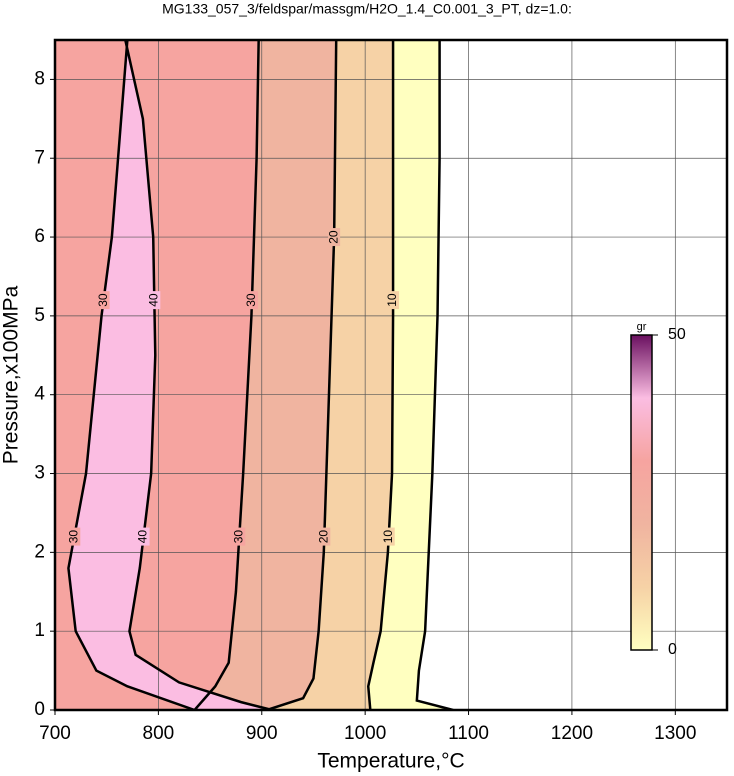 This screenshot has height=776, width=734. I want to click on colorbar: gr 0 50, so click(658, 489).